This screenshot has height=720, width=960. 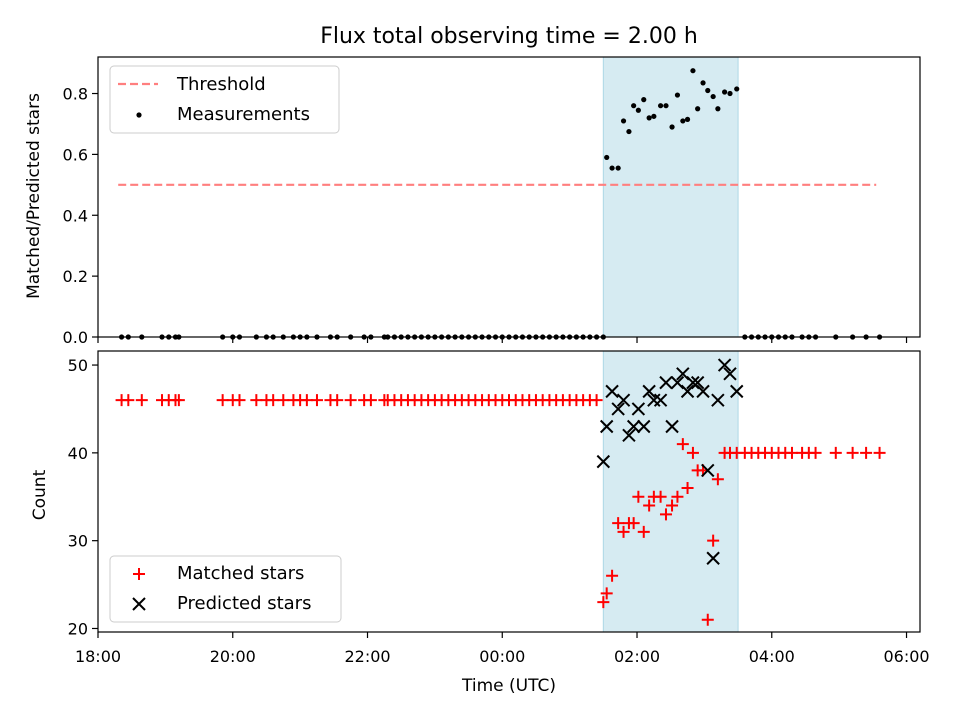 What do you see at coordinates (240, 573) in the screenshot?
I see `matched-stars-legend-label: Matched stars` at bounding box center [240, 573].